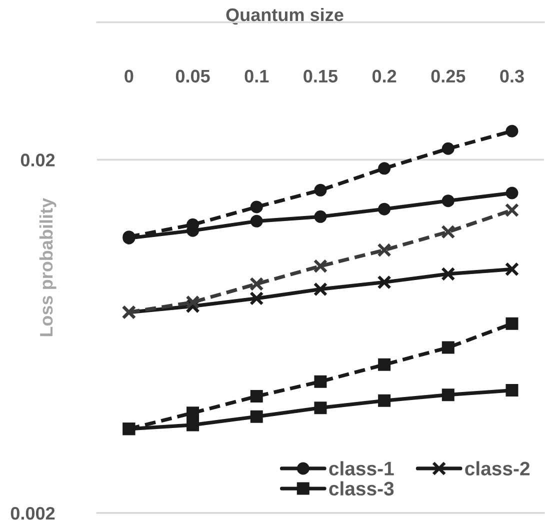  Describe the element at coordinates (497, 468) in the screenshot. I see `legend-label: class-2` at that location.